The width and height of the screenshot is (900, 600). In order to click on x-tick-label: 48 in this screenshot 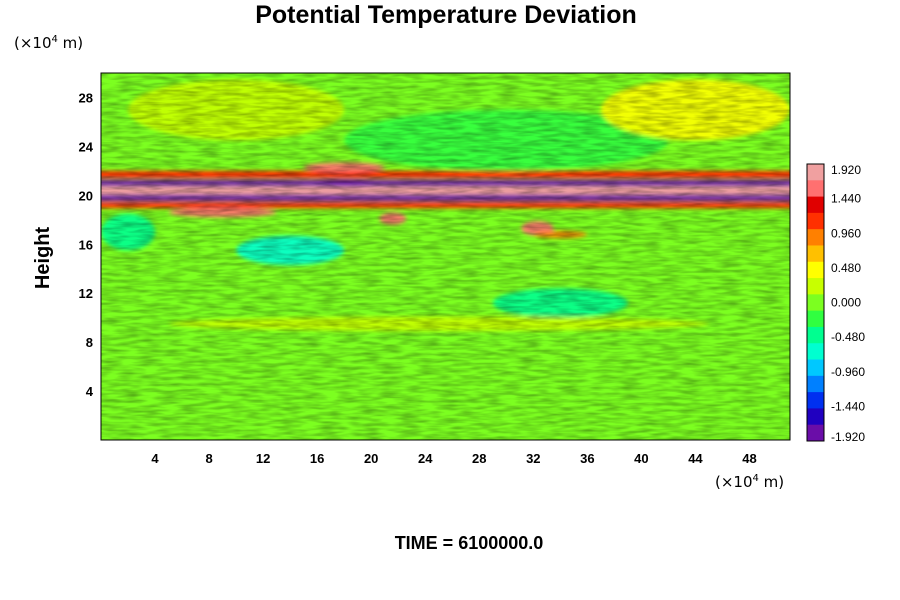, I will do `click(749, 458)`.